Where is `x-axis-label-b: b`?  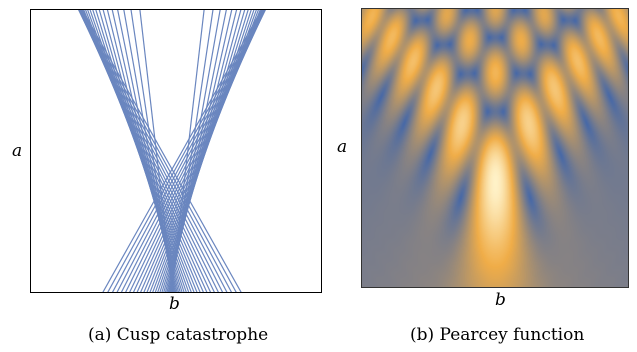 x-axis-label-b: b is located at coordinates (500, 300).